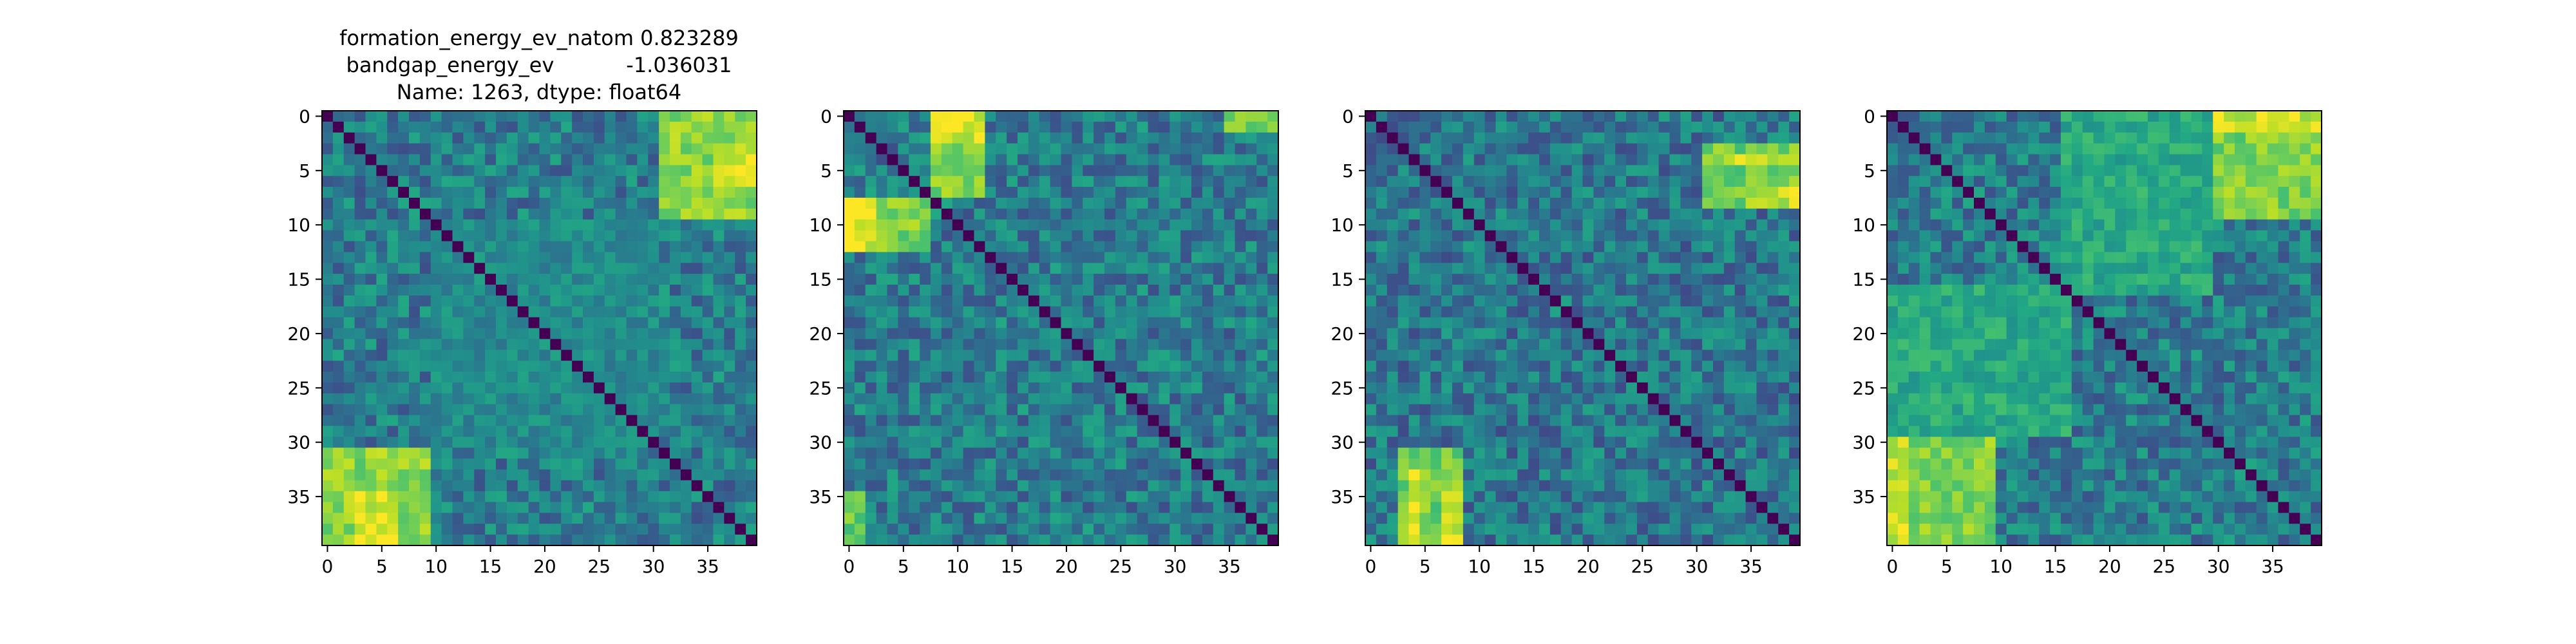  I want to click on heatmap-cells, so click(539, 328).